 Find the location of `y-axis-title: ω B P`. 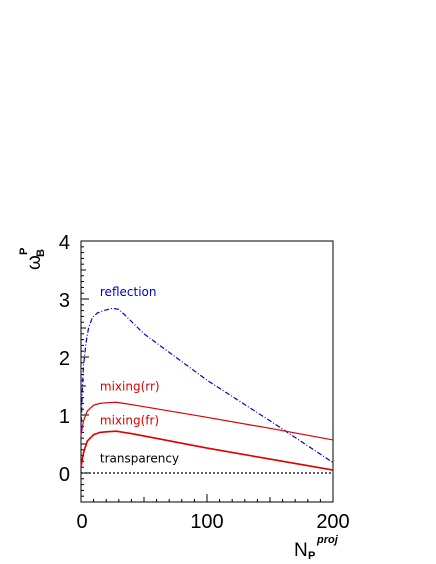

y-axis-title: ω B P is located at coordinates (32, 259).